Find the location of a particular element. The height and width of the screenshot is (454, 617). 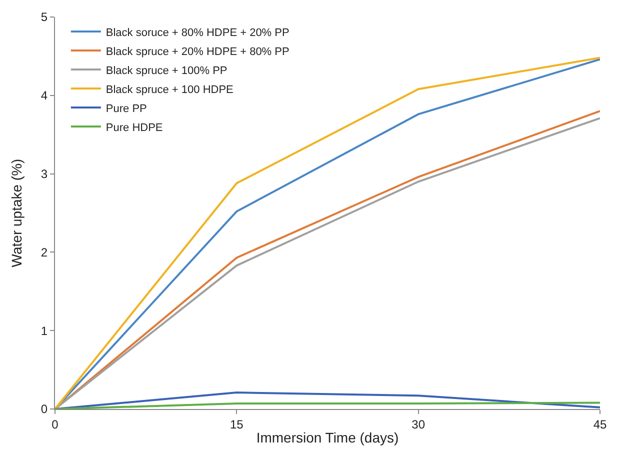

y-tick-label: 4 is located at coordinates (44, 95).